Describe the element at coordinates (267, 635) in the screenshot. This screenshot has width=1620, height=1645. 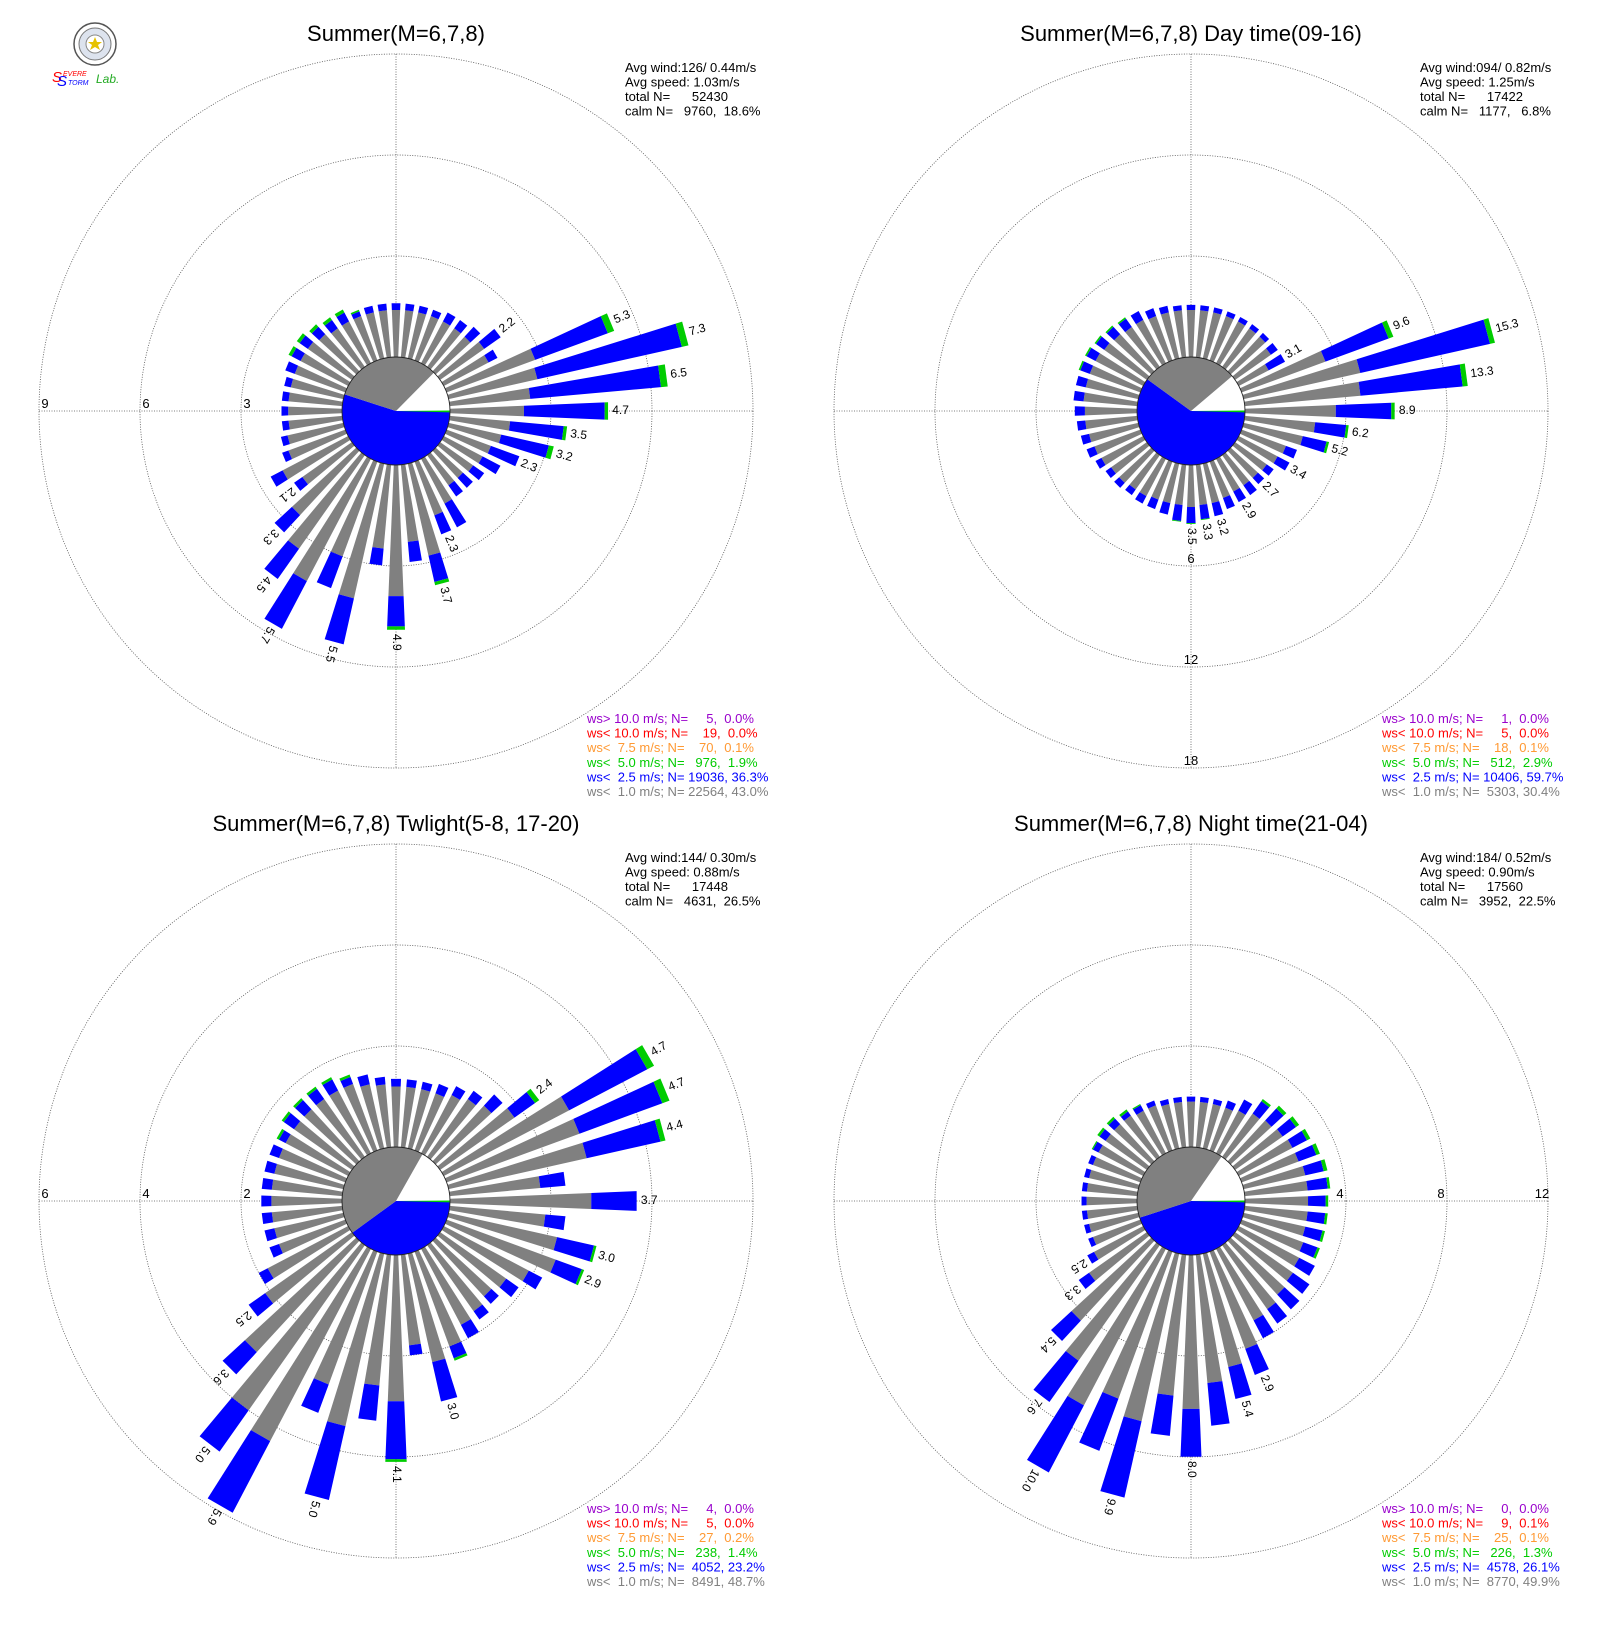
I see `petal-value-label: 5.7` at that location.